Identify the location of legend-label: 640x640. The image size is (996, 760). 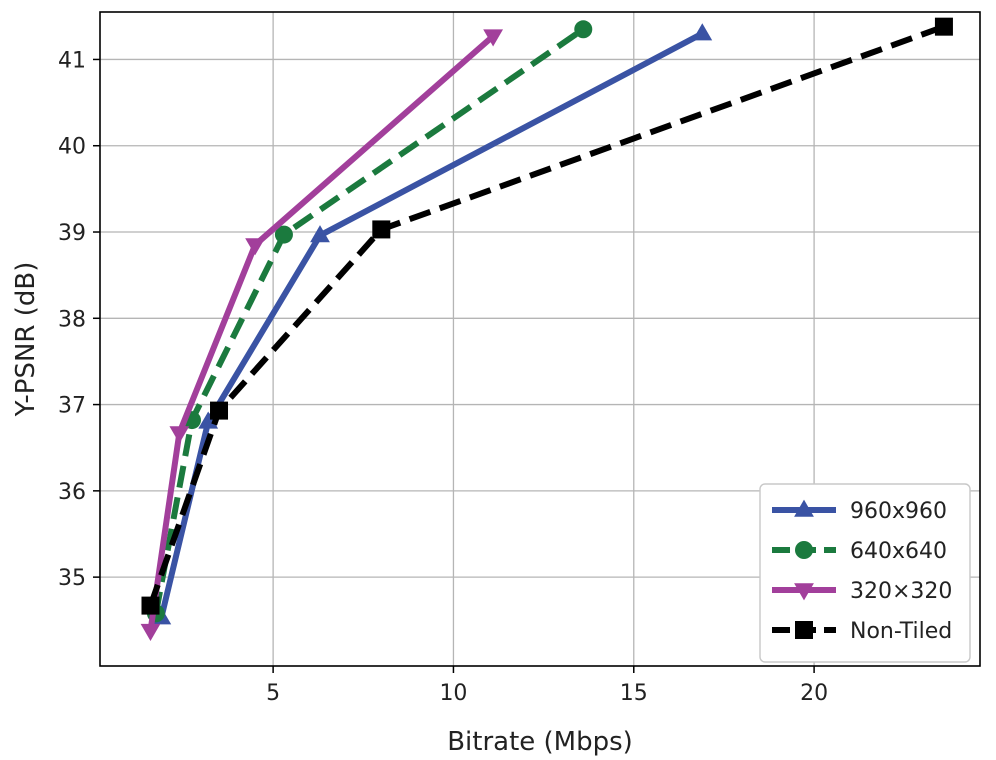
(898, 551).